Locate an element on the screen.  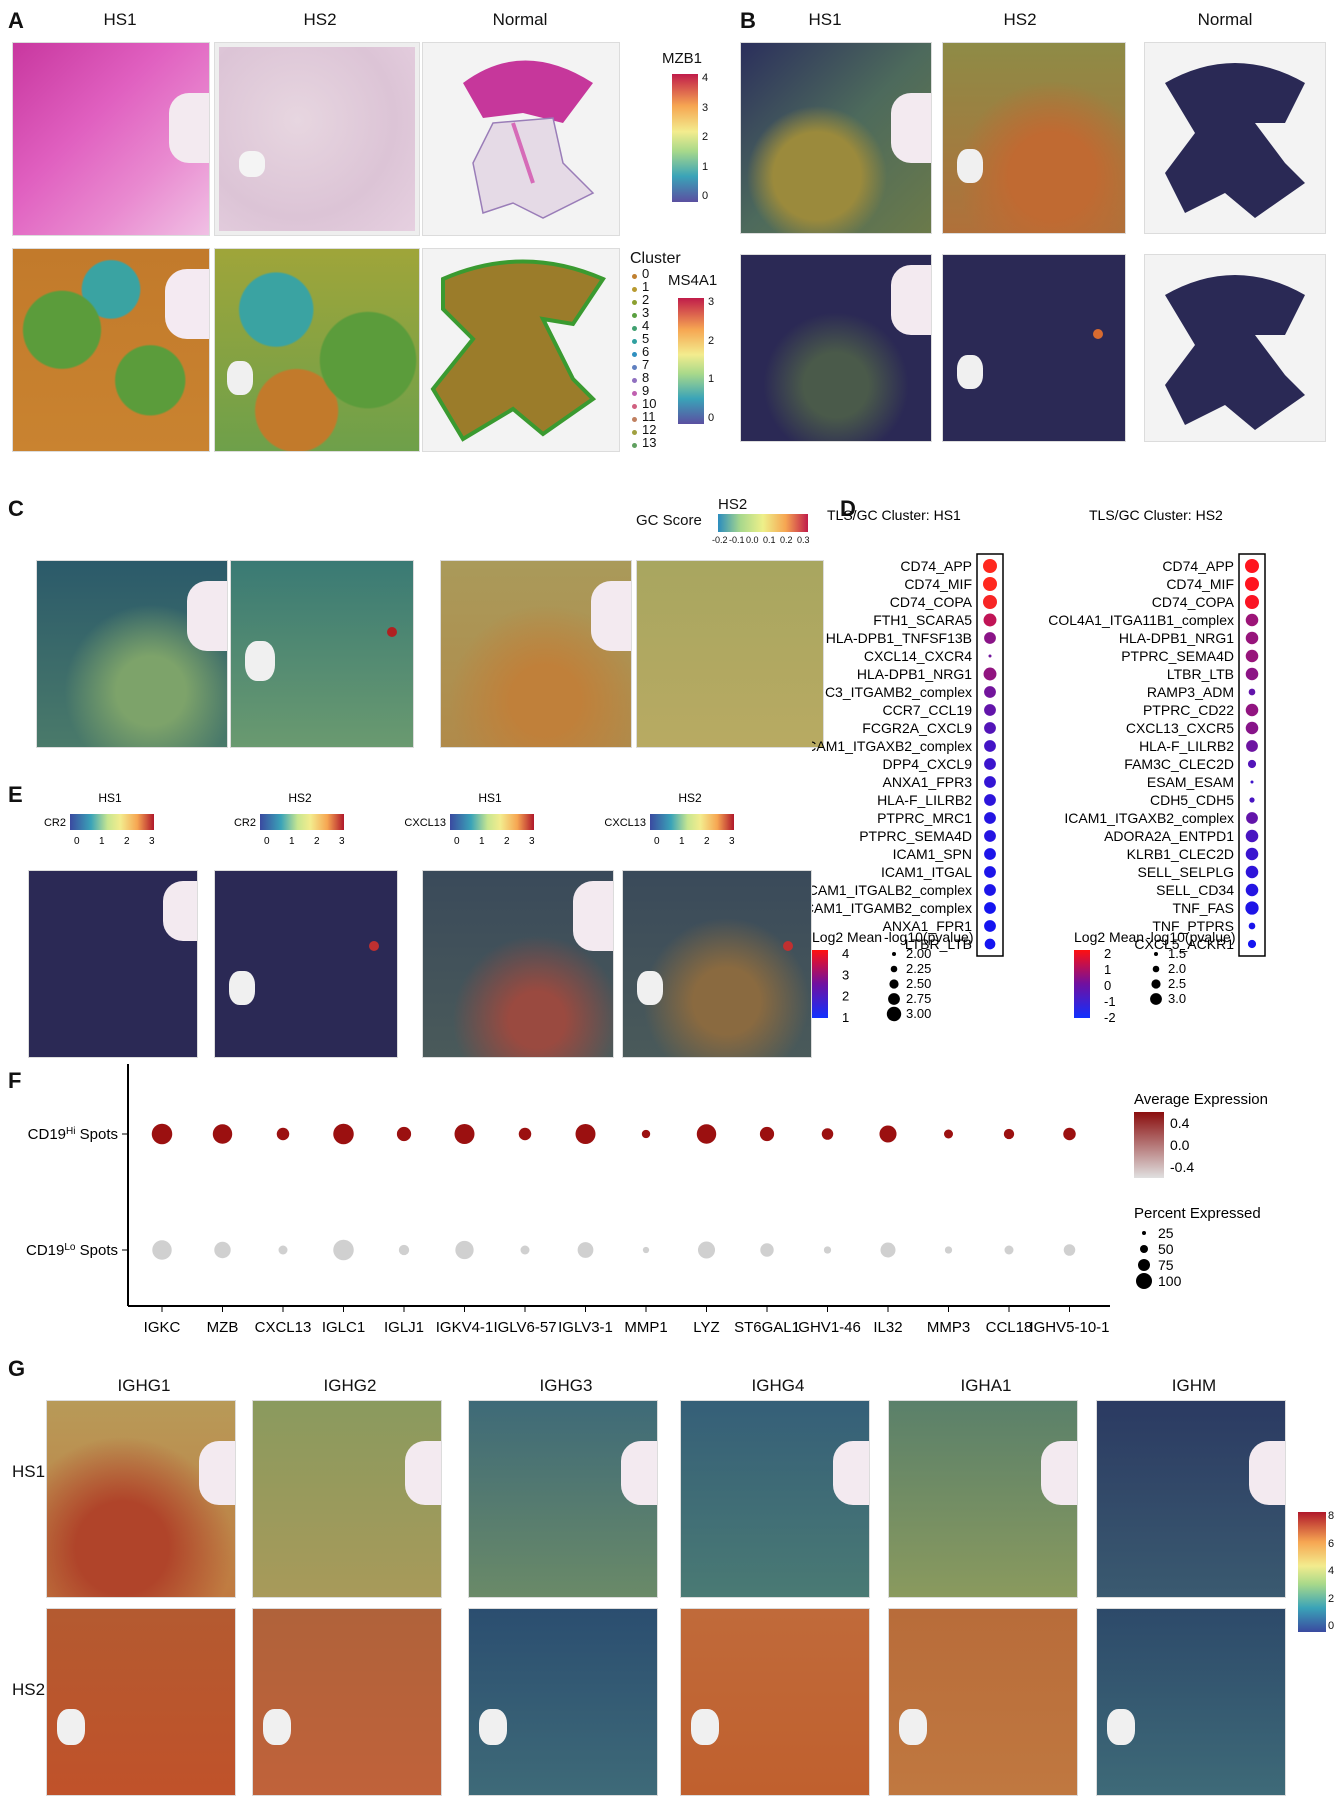
interaction-pair-label: CXCL13_CXCR5 is located at coordinates (1180, 728).